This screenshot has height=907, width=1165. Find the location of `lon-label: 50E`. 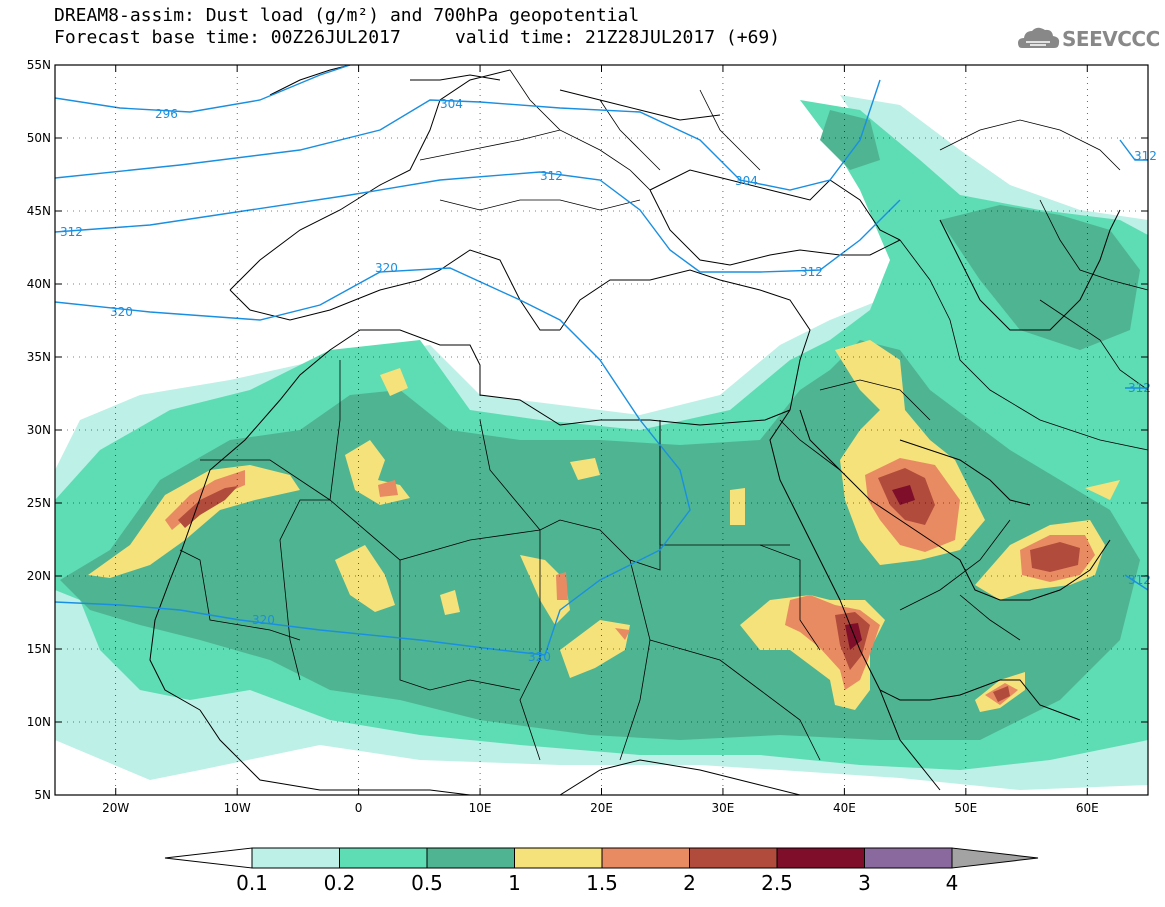

lon-label: 50E is located at coordinates (965, 808).